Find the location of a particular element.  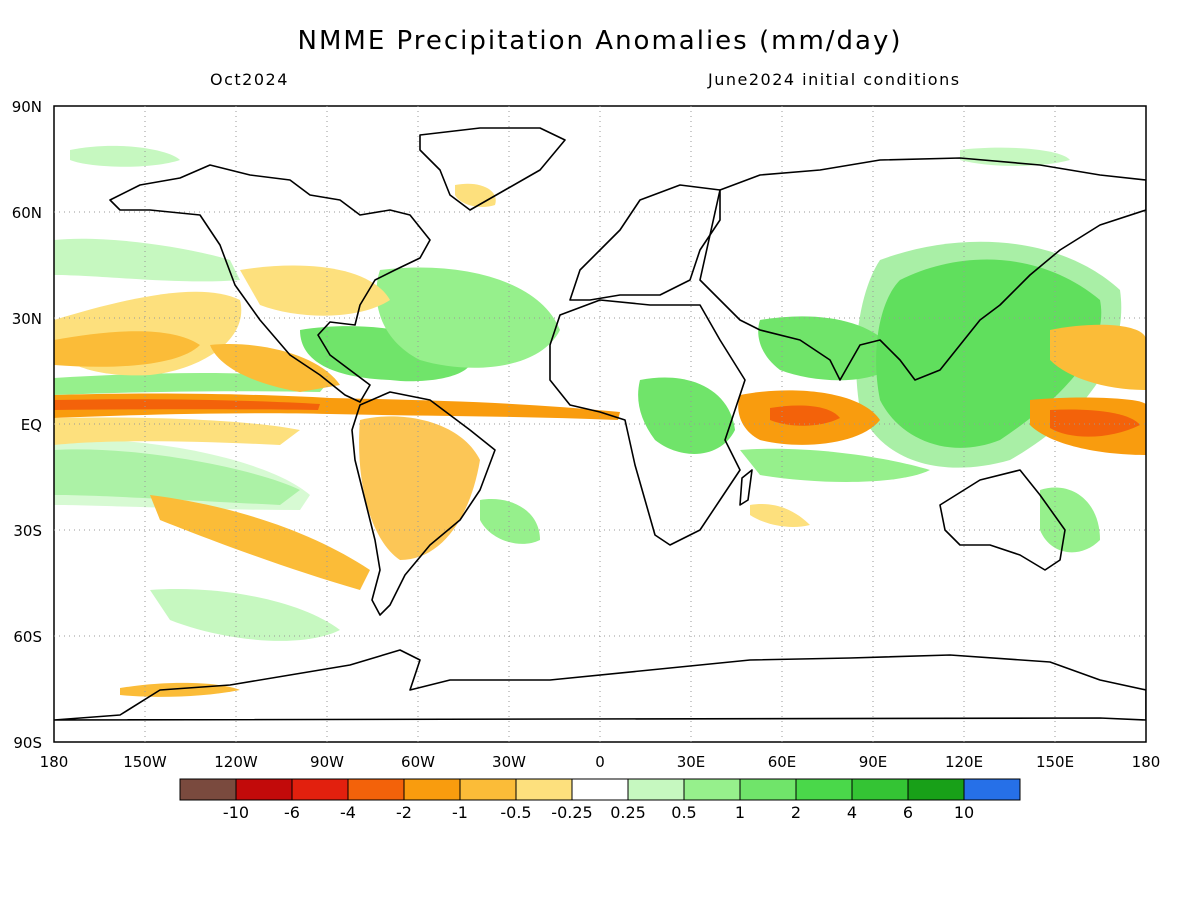

lat-tick: EQ is located at coordinates (31, 425).